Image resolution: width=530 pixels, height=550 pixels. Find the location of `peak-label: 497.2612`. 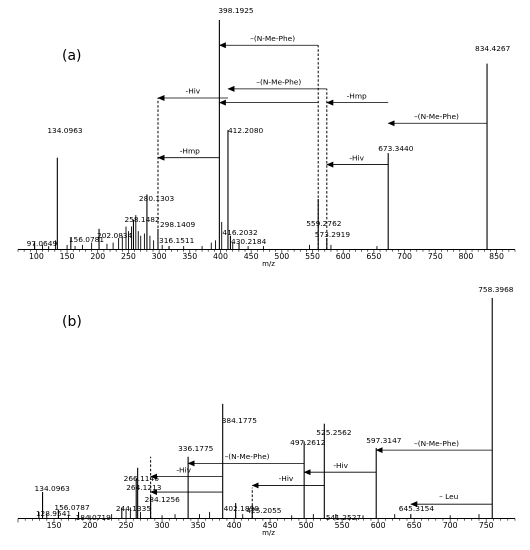

peak-label: 497.2612 is located at coordinates (307, 442).